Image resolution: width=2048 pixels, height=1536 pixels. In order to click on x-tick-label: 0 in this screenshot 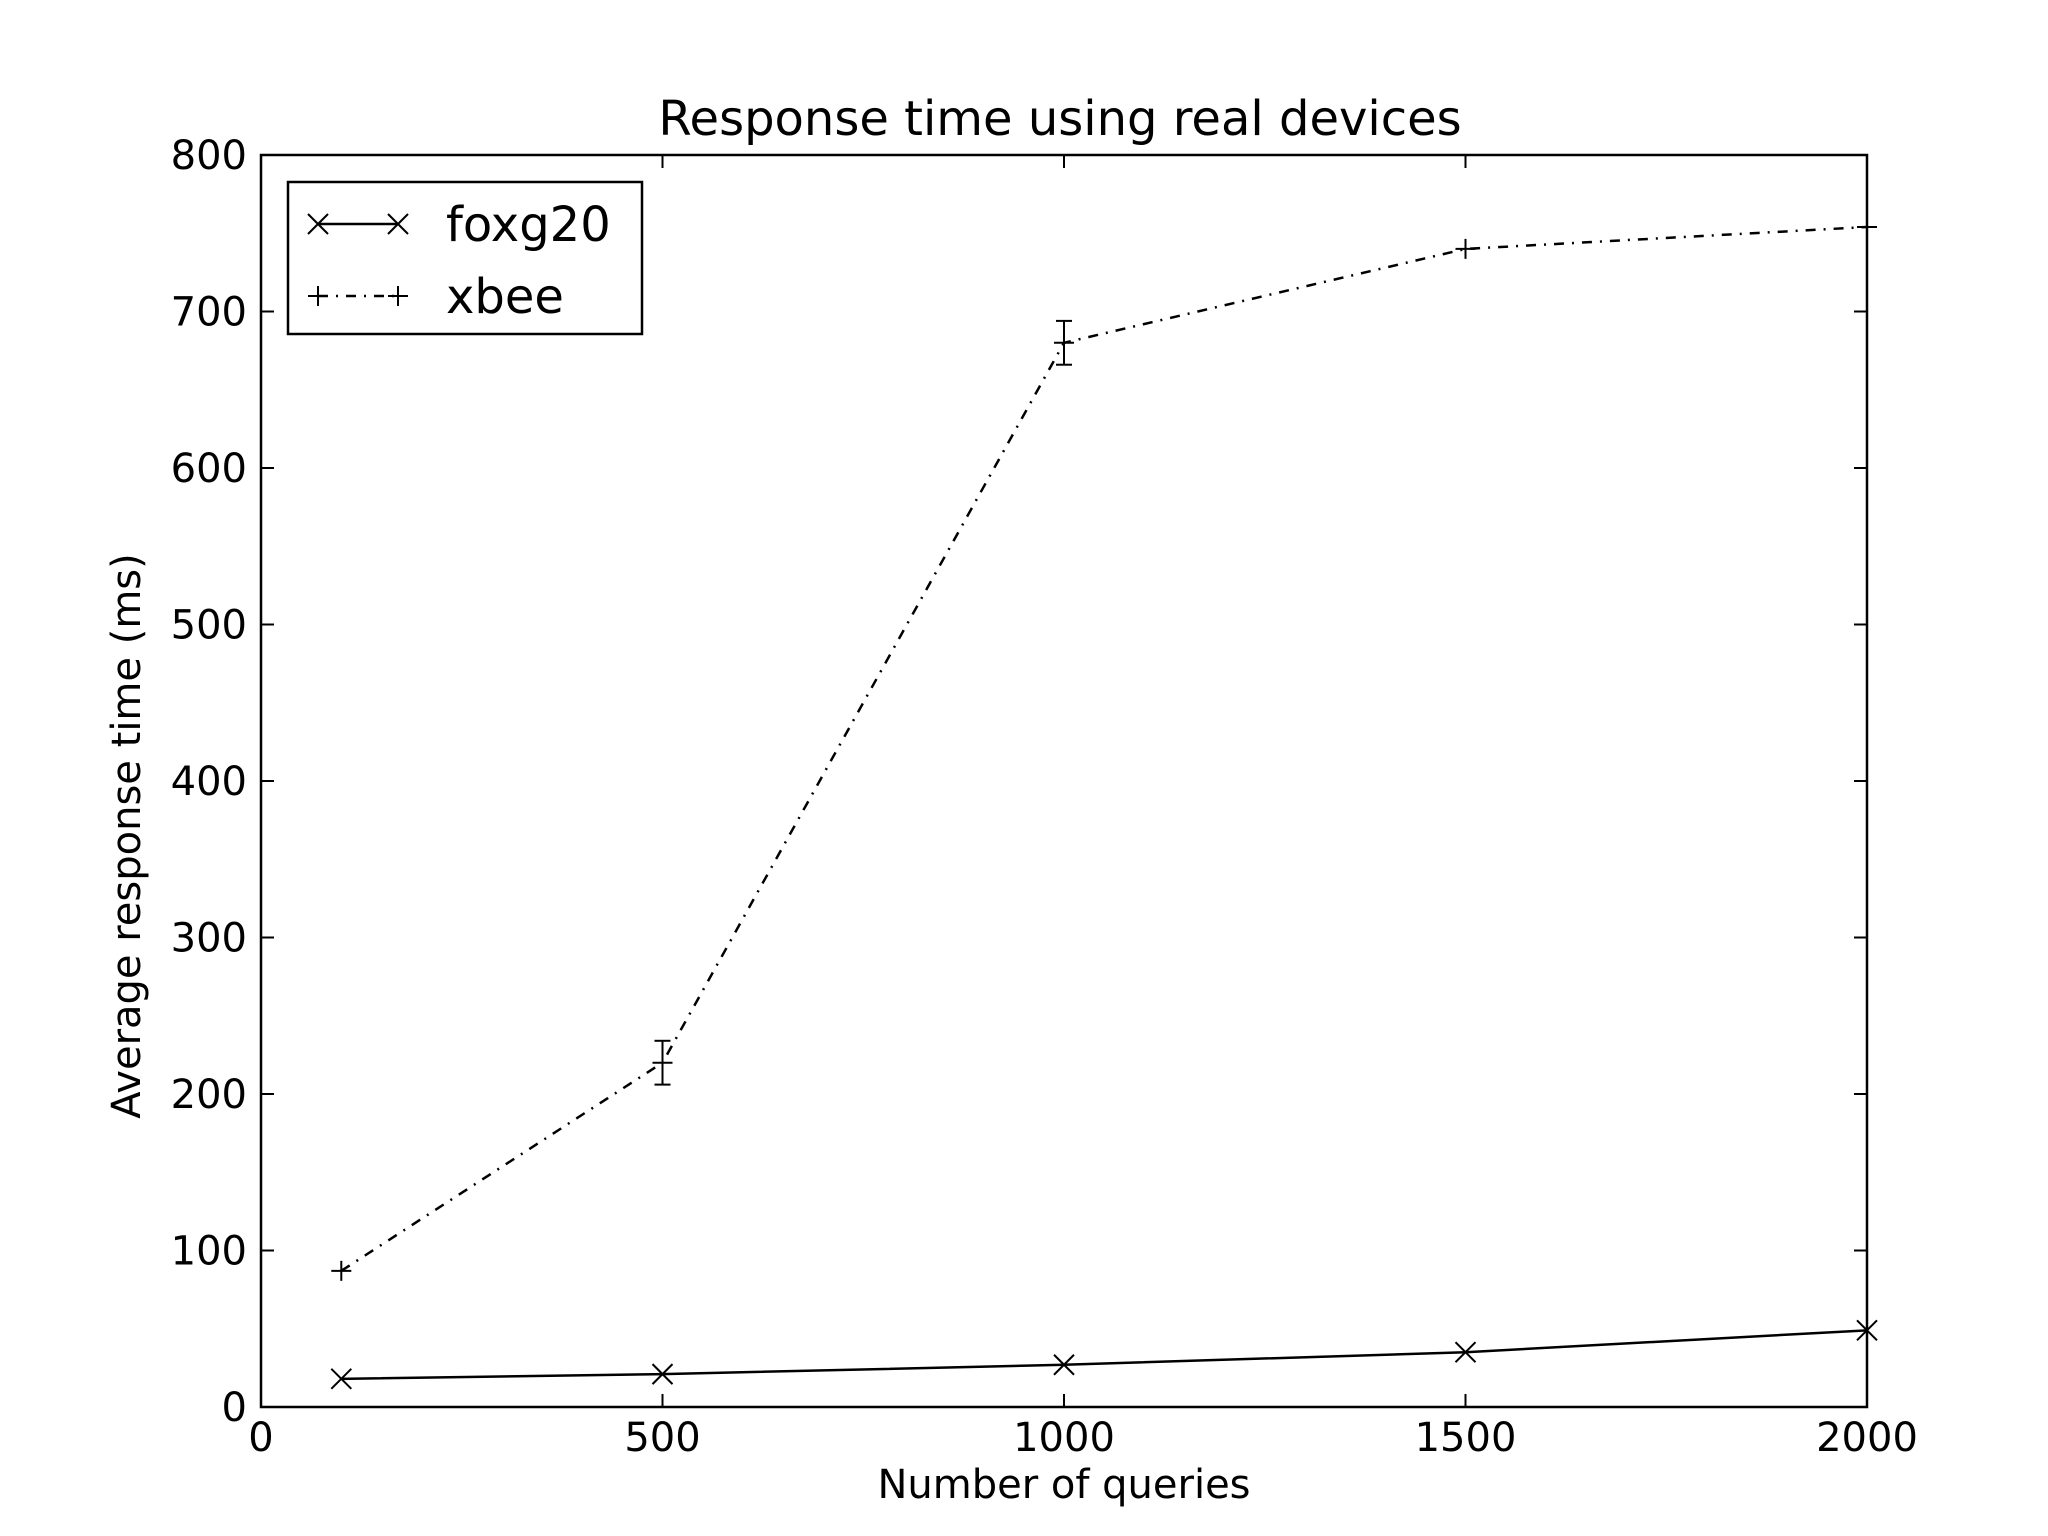, I will do `click(260, 1438)`.